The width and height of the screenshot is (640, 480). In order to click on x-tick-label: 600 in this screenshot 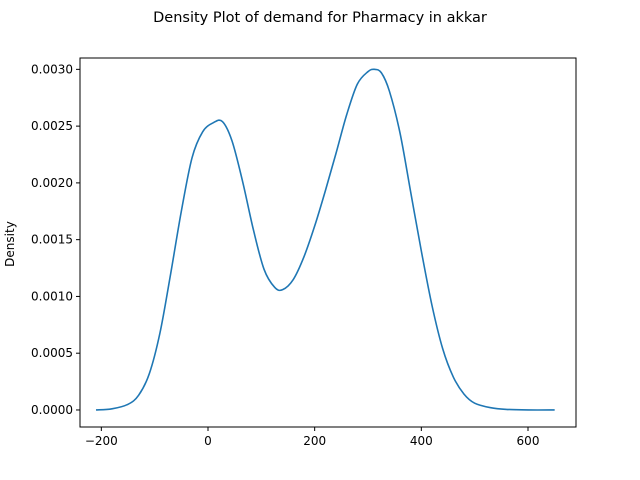, I will do `click(528, 441)`.